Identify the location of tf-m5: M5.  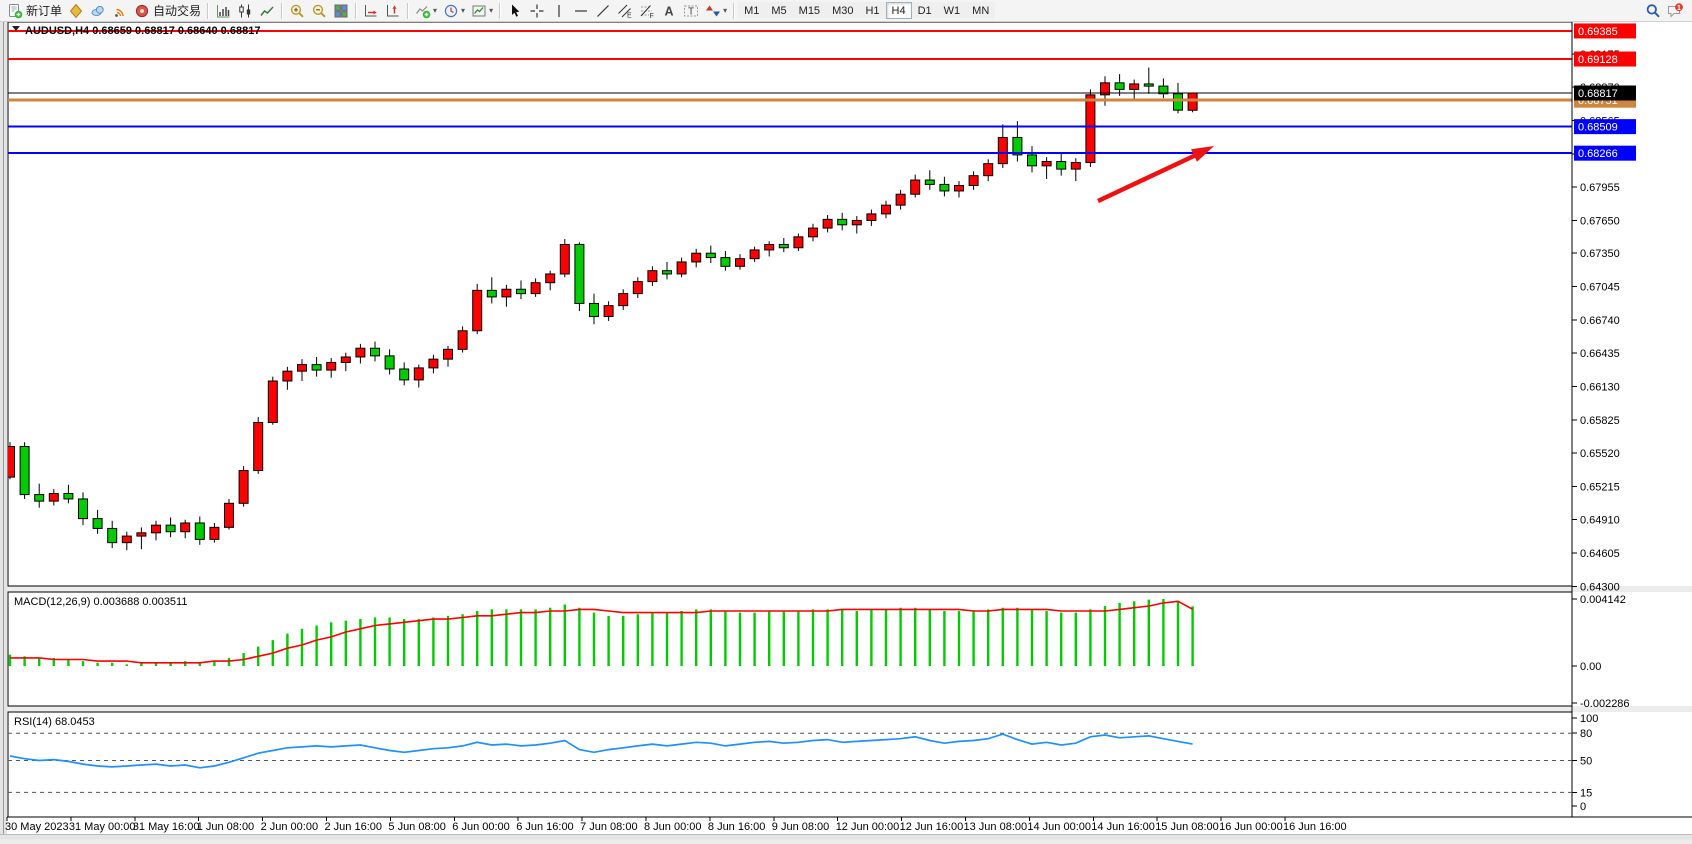
(779, 10).